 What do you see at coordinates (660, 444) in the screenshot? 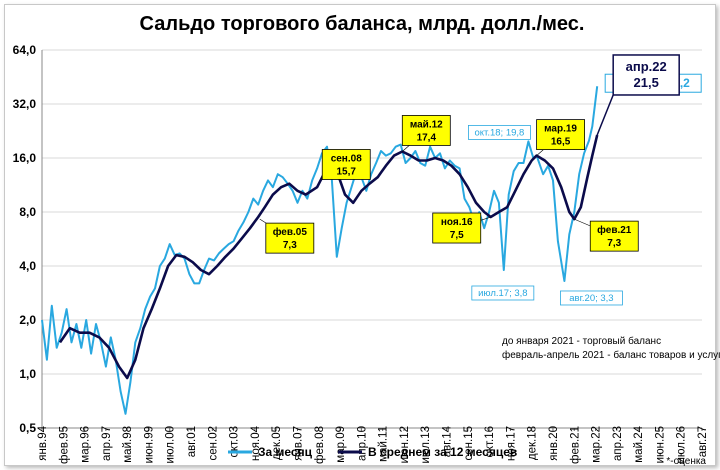
I see `x-tick-label: июн.25` at bounding box center [660, 444].